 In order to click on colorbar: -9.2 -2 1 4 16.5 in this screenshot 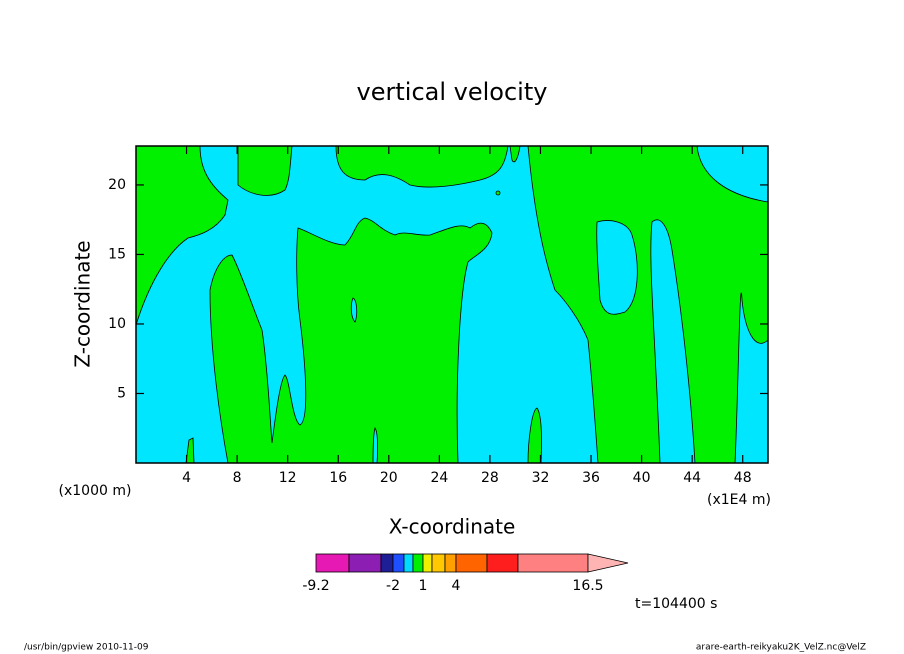, I will do `click(465, 573)`.